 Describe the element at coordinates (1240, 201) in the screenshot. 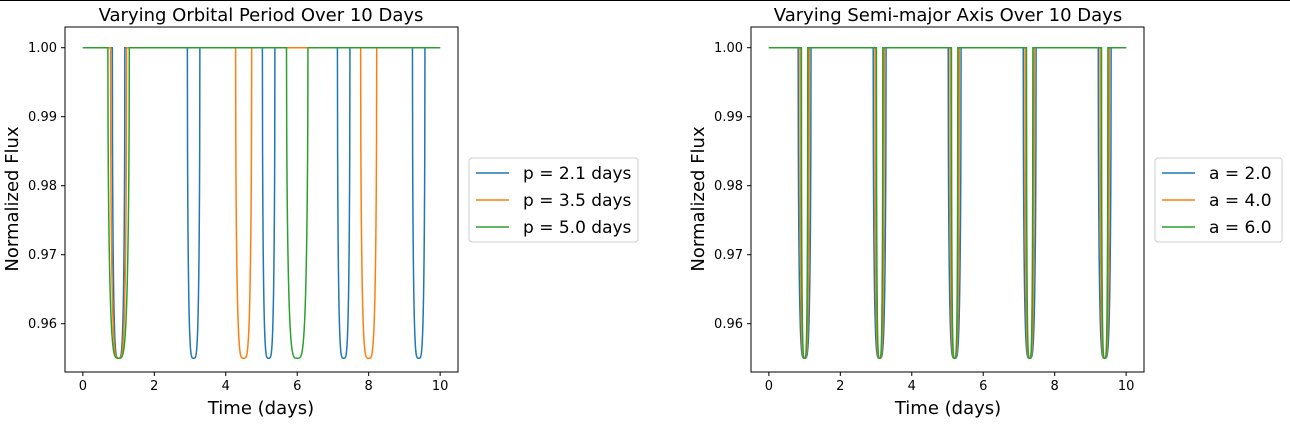

I see `legend-label: a = 4.0` at that location.